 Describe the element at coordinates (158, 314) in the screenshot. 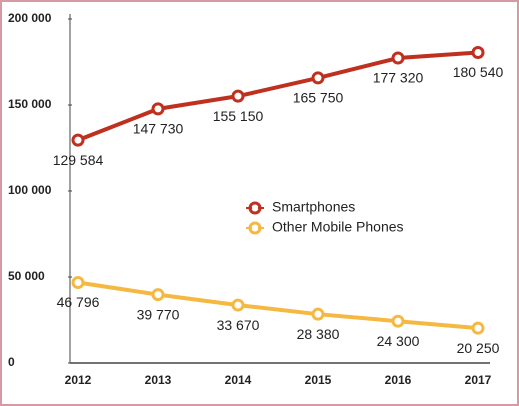

I see `data-label: 39 770` at that location.